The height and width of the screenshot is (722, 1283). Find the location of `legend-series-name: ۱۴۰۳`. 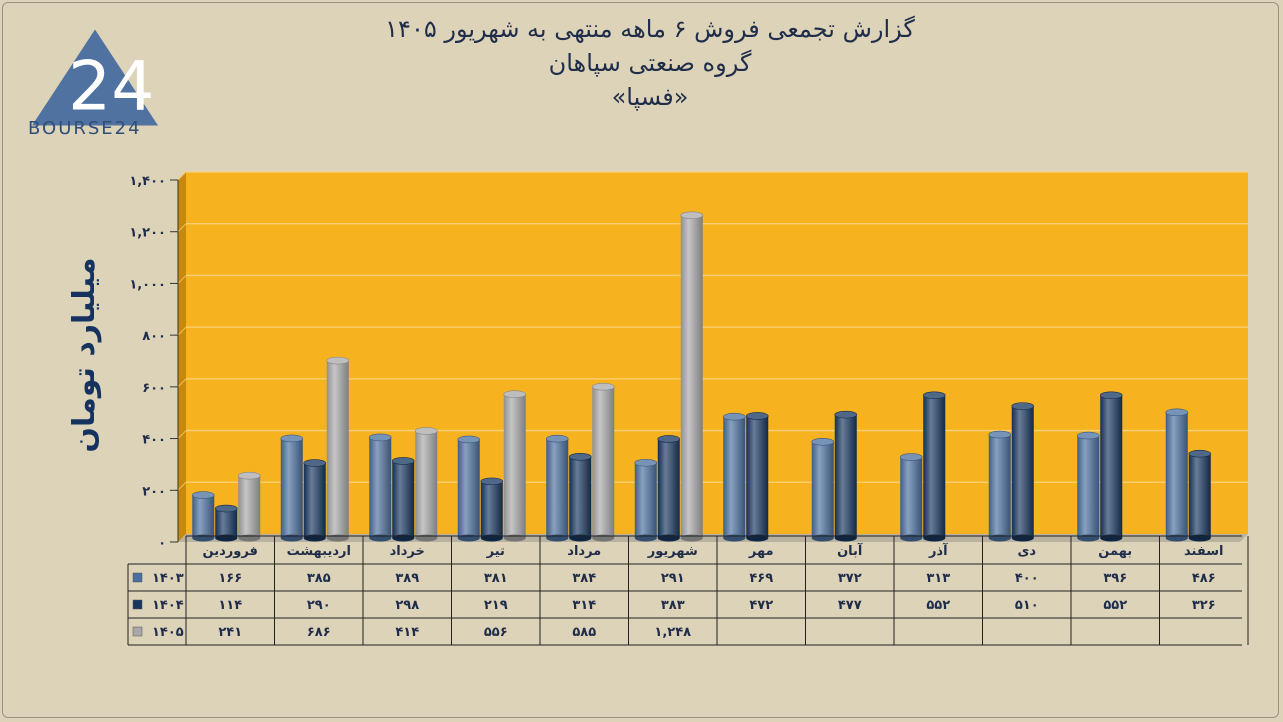

legend-series-name: ۱۴۰۳ is located at coordinates (168, 578).